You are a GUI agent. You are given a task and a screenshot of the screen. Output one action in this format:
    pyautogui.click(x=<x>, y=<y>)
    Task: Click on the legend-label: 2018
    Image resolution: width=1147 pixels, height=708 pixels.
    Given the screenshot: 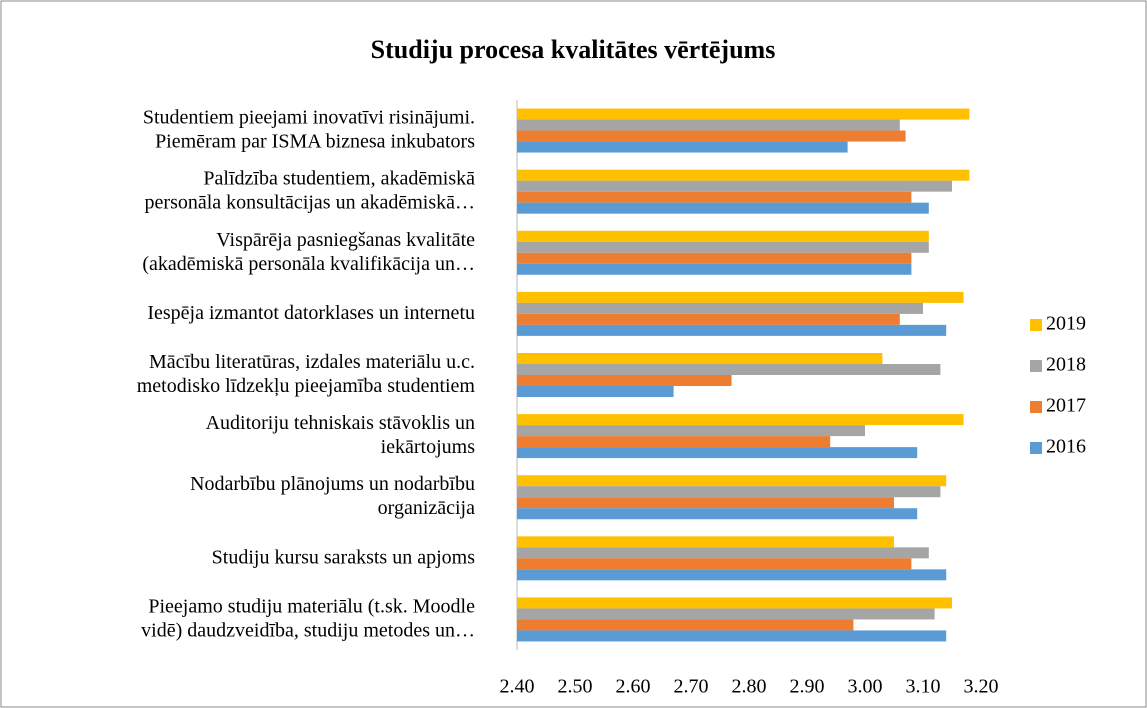 What is the action you would take?
    pyautogui.click(x=1066, y=365)
    